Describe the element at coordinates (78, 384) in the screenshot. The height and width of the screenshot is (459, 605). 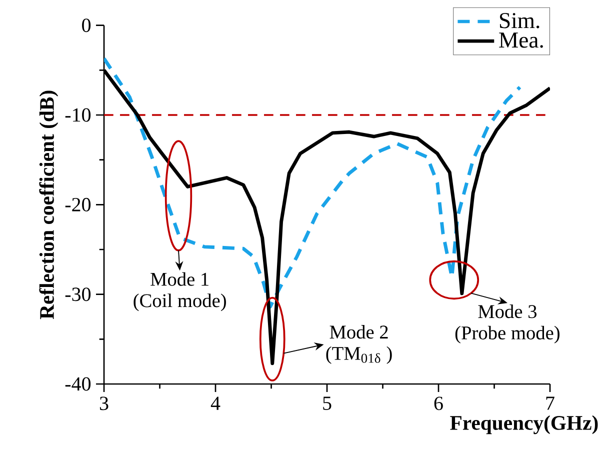
I see `y-tick-label: -40` at that location.